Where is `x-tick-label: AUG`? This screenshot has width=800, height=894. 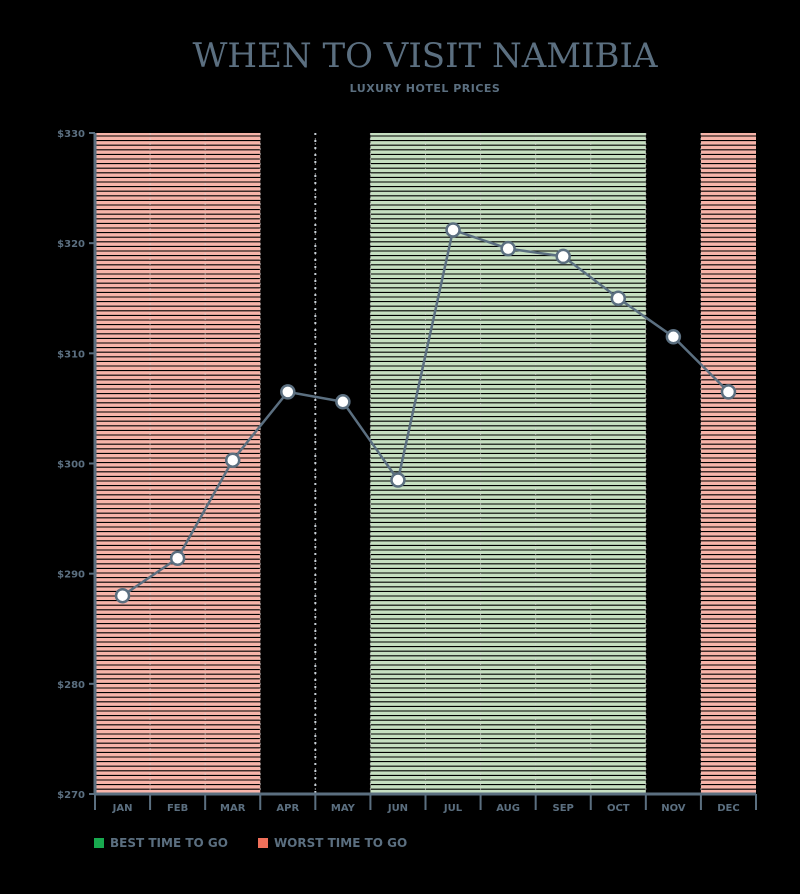 x-tick-label: AUG is located at coordinates (508, 808).